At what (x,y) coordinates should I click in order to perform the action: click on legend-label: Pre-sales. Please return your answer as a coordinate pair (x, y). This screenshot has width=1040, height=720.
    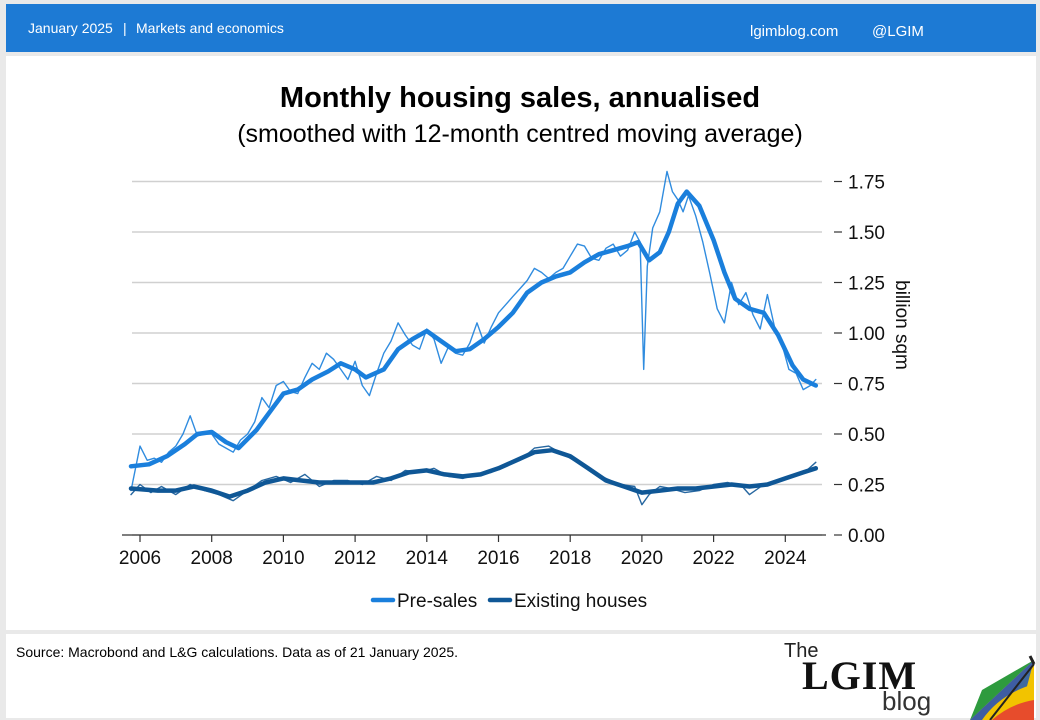
    Looking at the image, I should click on (437, 601).